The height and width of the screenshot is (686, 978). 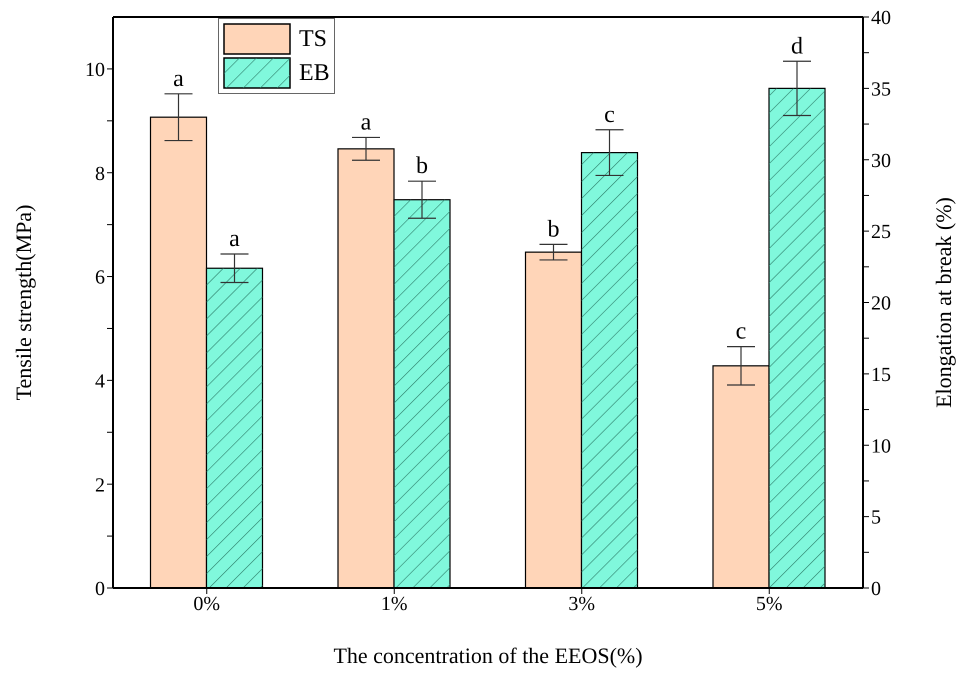 I want to click on y2-axis-title: Elongation at break (%), so click(x=943, y=302).